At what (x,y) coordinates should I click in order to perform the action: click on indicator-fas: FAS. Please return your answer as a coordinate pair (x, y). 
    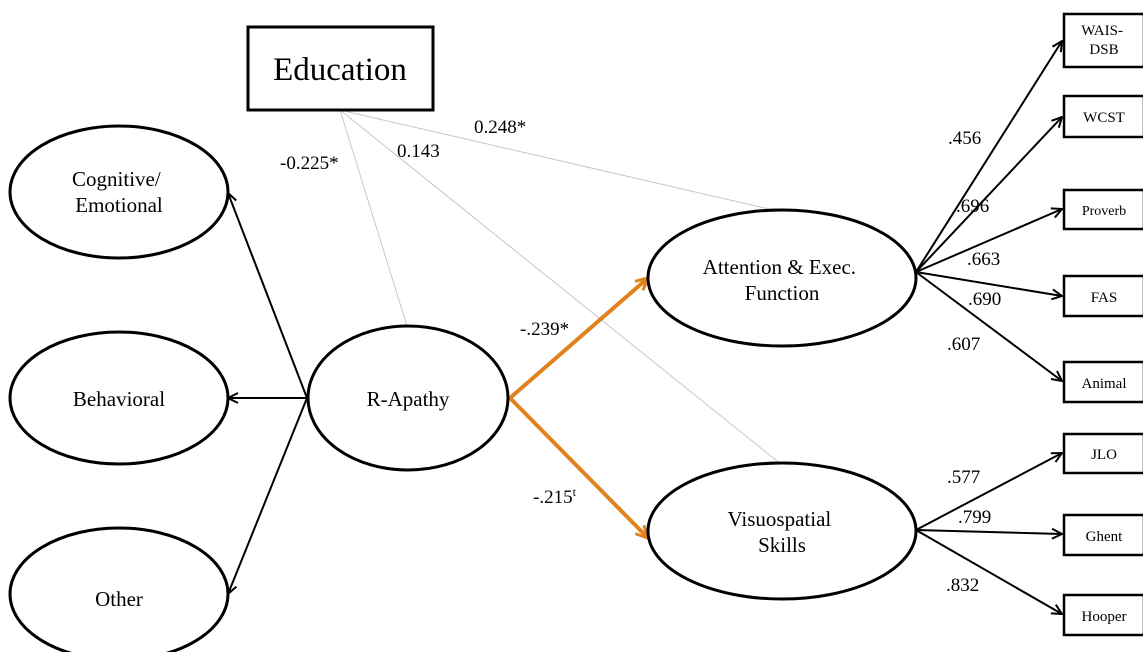
    Looking at the image, I should click on (1103, 296).